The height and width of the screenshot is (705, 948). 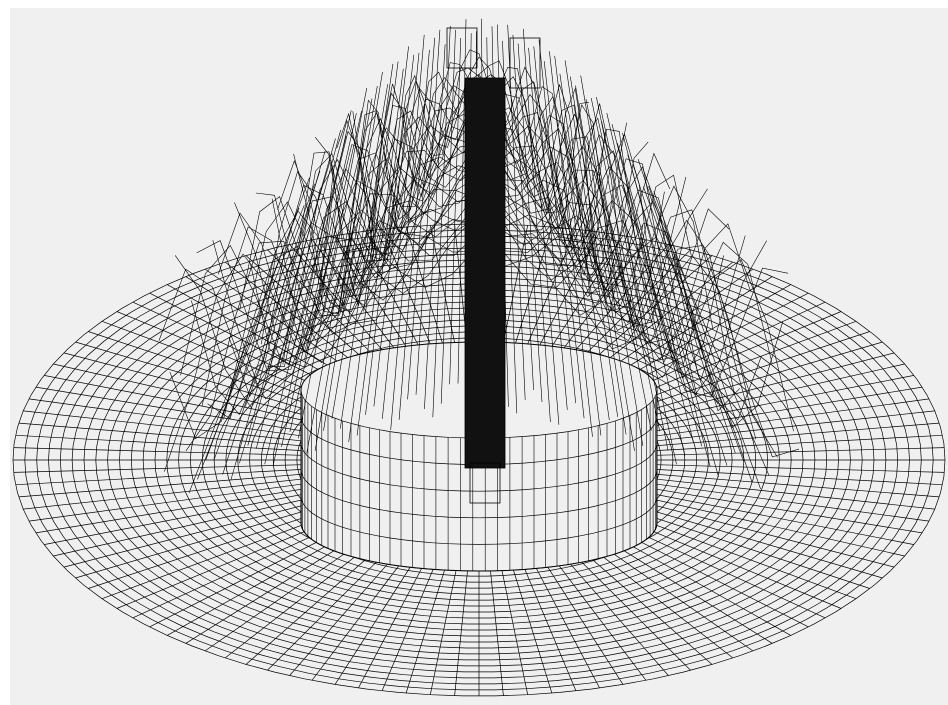 What do you see at coordinates (462, 48) in the screenshot?
I see `peak-left` at bounding box center [462, 48].